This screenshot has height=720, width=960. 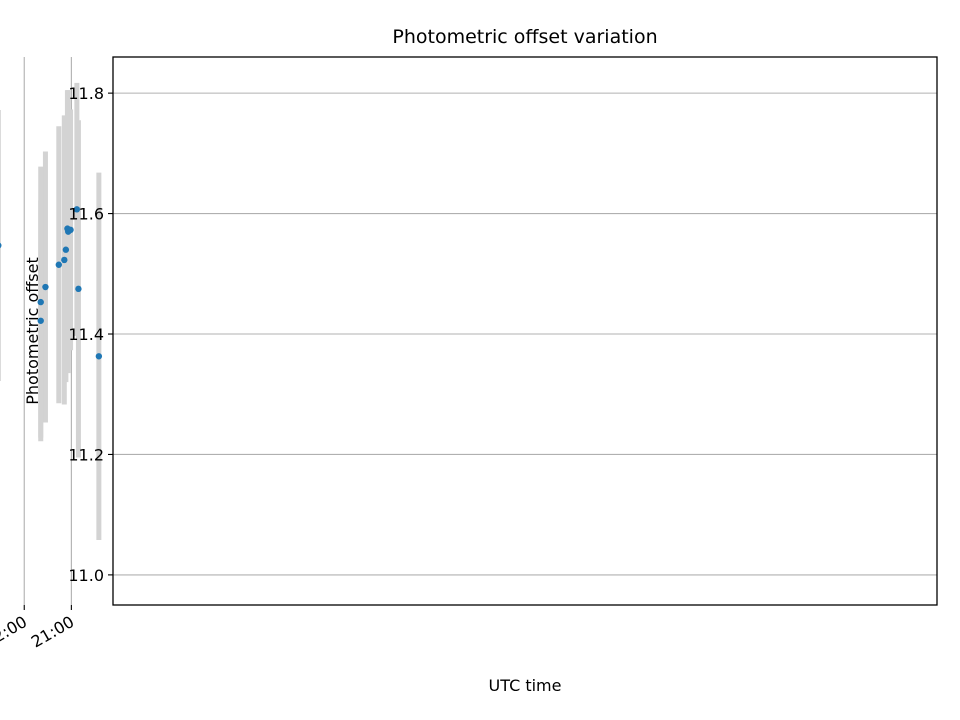 I want to click on y-tick-label: 11.6, so click(x=86, y=214).